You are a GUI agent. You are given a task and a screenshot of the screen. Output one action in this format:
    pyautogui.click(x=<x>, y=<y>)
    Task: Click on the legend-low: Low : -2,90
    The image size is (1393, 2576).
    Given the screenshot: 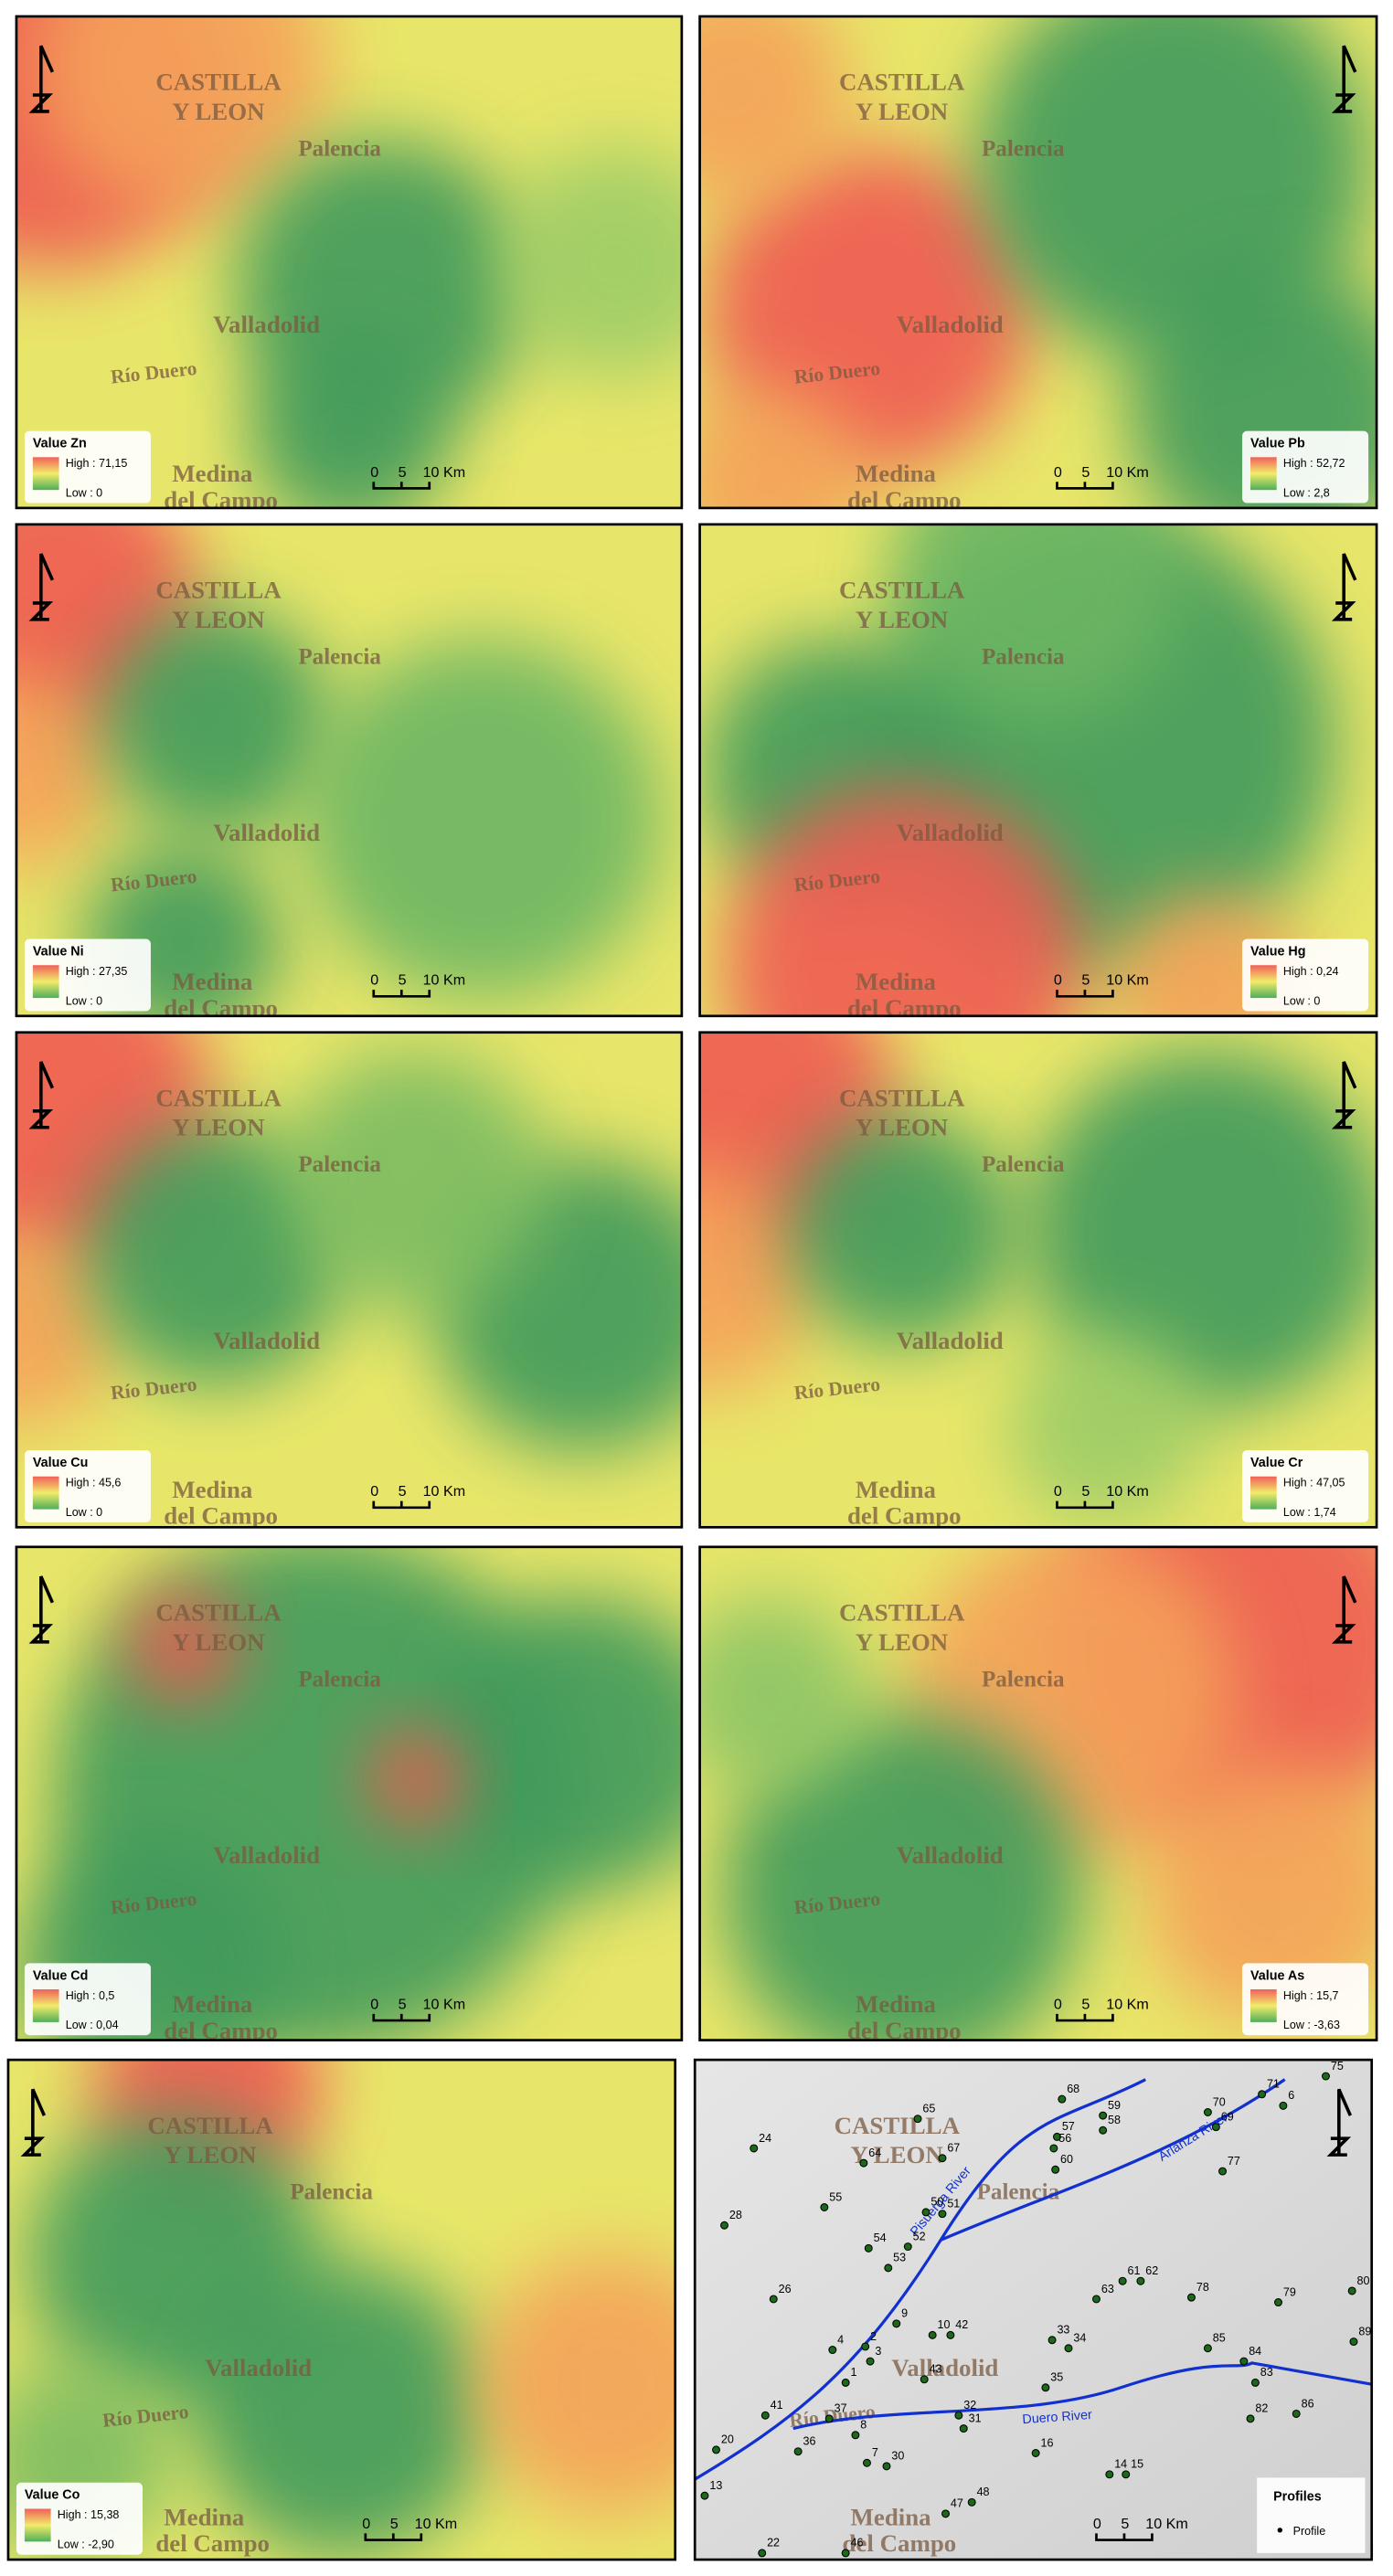 What is the action you would take?
    pyautogui.click(x=86, y=2545)
    